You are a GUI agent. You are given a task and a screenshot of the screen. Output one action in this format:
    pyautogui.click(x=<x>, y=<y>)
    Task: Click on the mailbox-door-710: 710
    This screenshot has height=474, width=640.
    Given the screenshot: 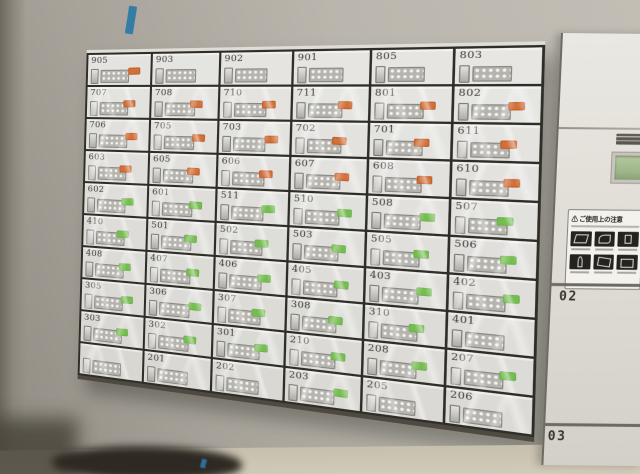 What is the action you would take?
    pyautogui.click(x=255, y=103)
    